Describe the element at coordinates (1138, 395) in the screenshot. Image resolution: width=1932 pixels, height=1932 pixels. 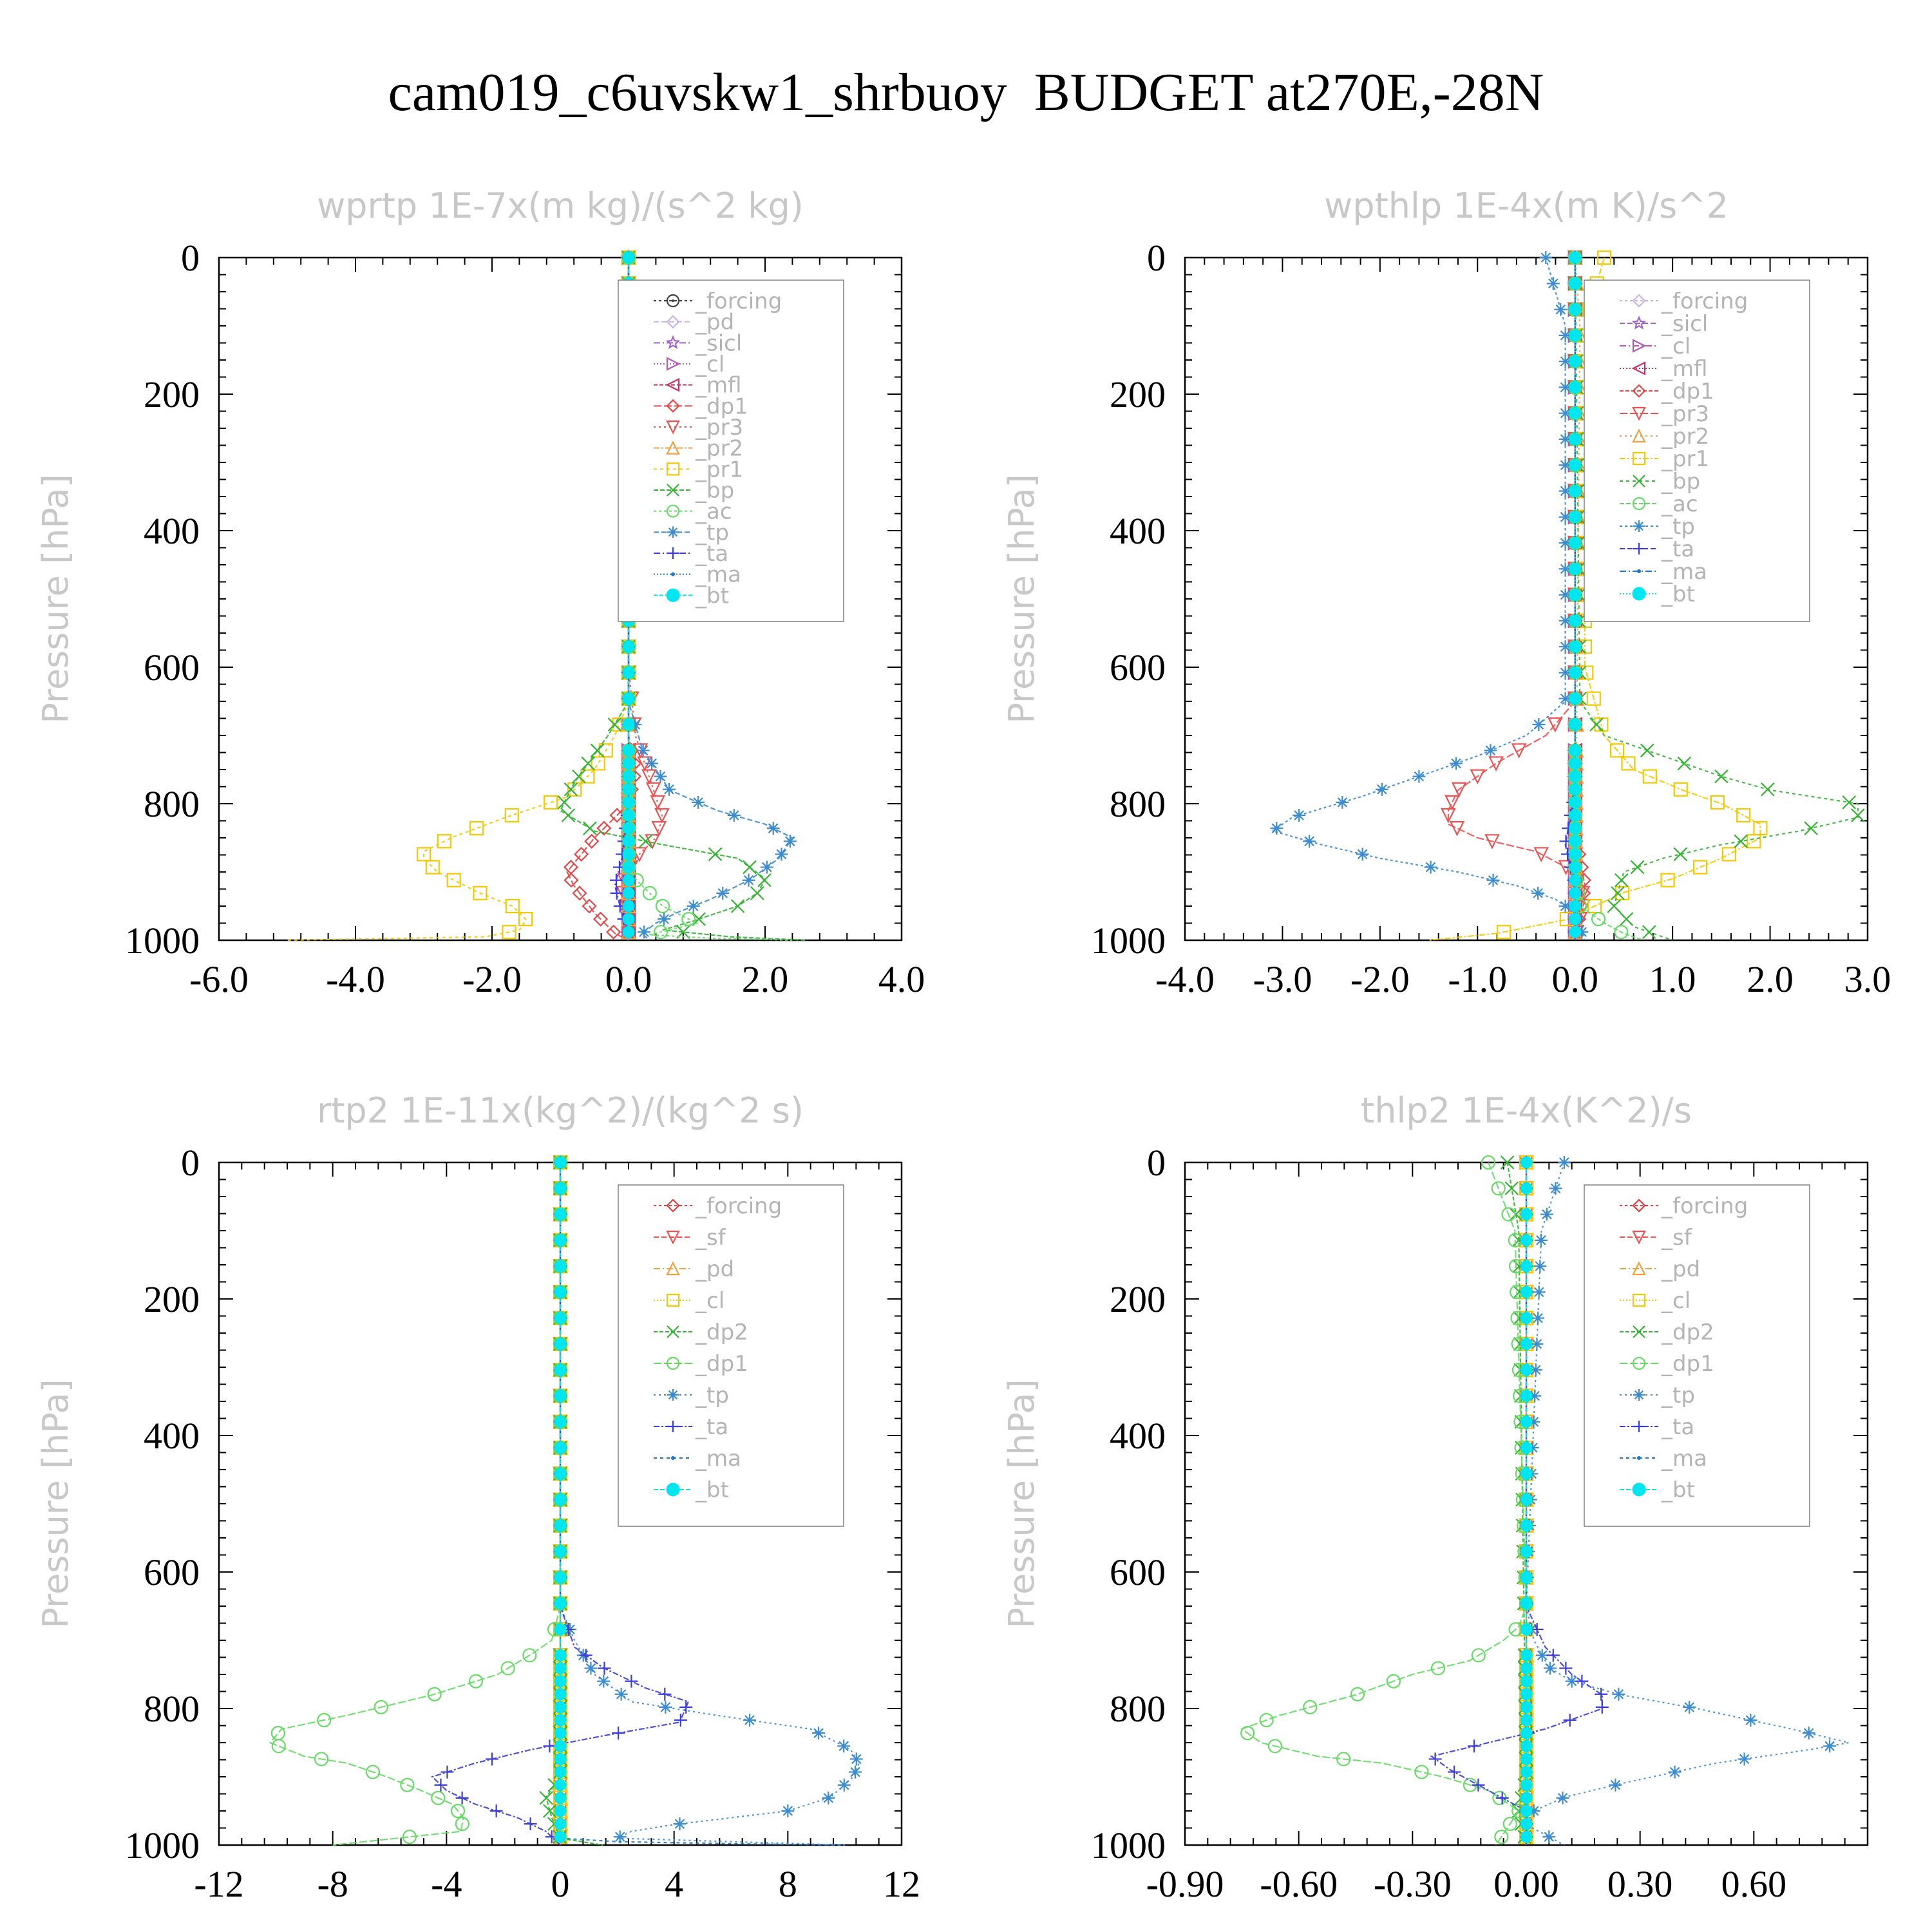
I see `y-tick-label: 200` at that location.